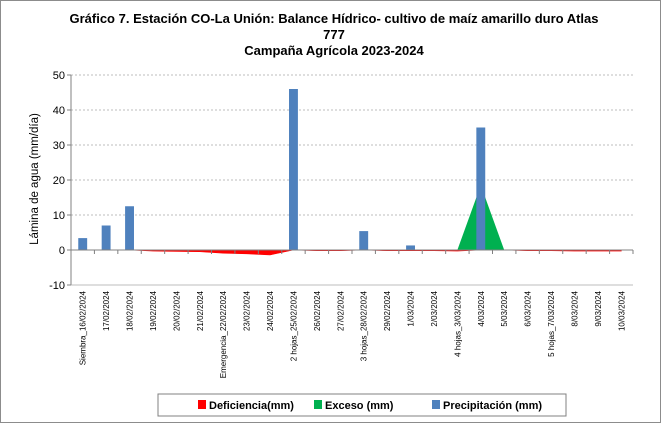 Image resolution: width=661 pixels, height=424 pixels. I want to click on legend-excess-label: Exceso (mm), so click(359, 406).